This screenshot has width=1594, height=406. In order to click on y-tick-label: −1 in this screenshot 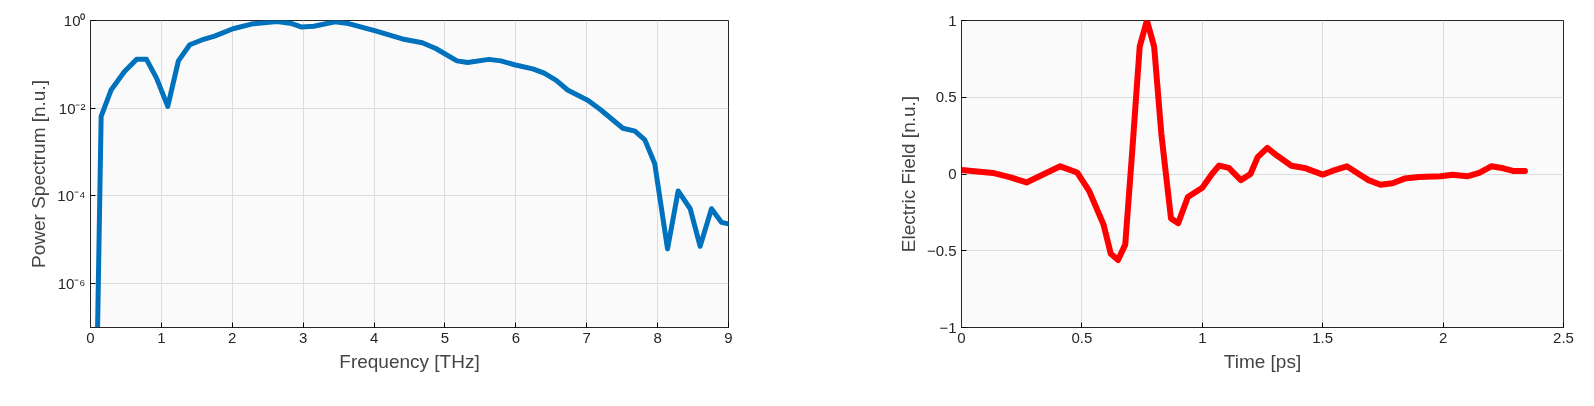, I will do `click(948, 327)`.